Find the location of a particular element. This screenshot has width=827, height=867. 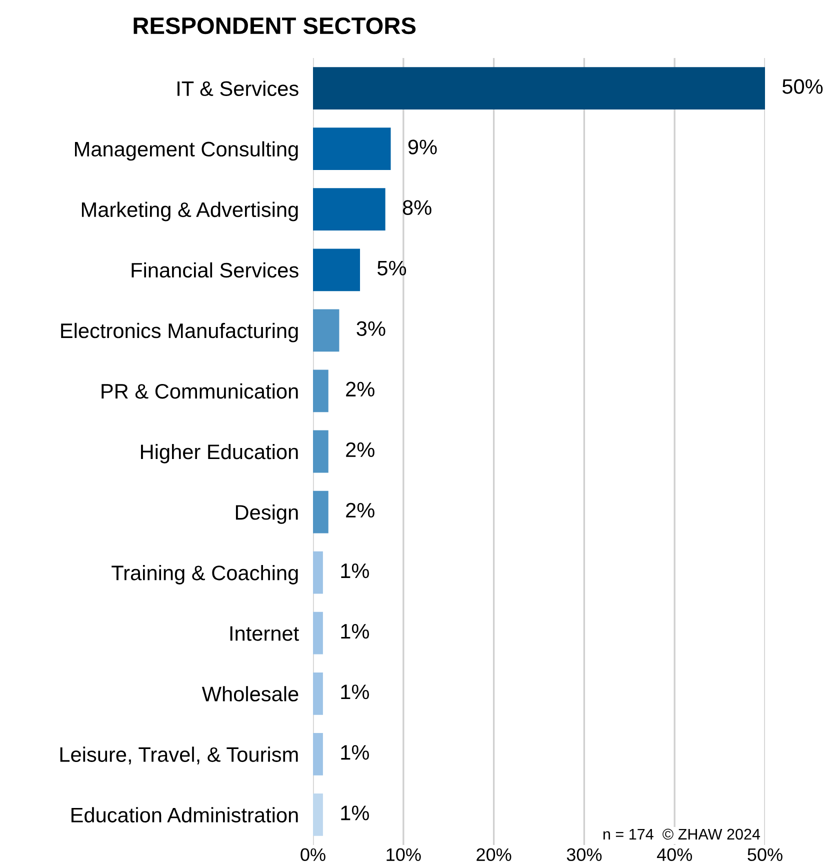

y-tick-label: Internet is located at coordinates (264, 633).